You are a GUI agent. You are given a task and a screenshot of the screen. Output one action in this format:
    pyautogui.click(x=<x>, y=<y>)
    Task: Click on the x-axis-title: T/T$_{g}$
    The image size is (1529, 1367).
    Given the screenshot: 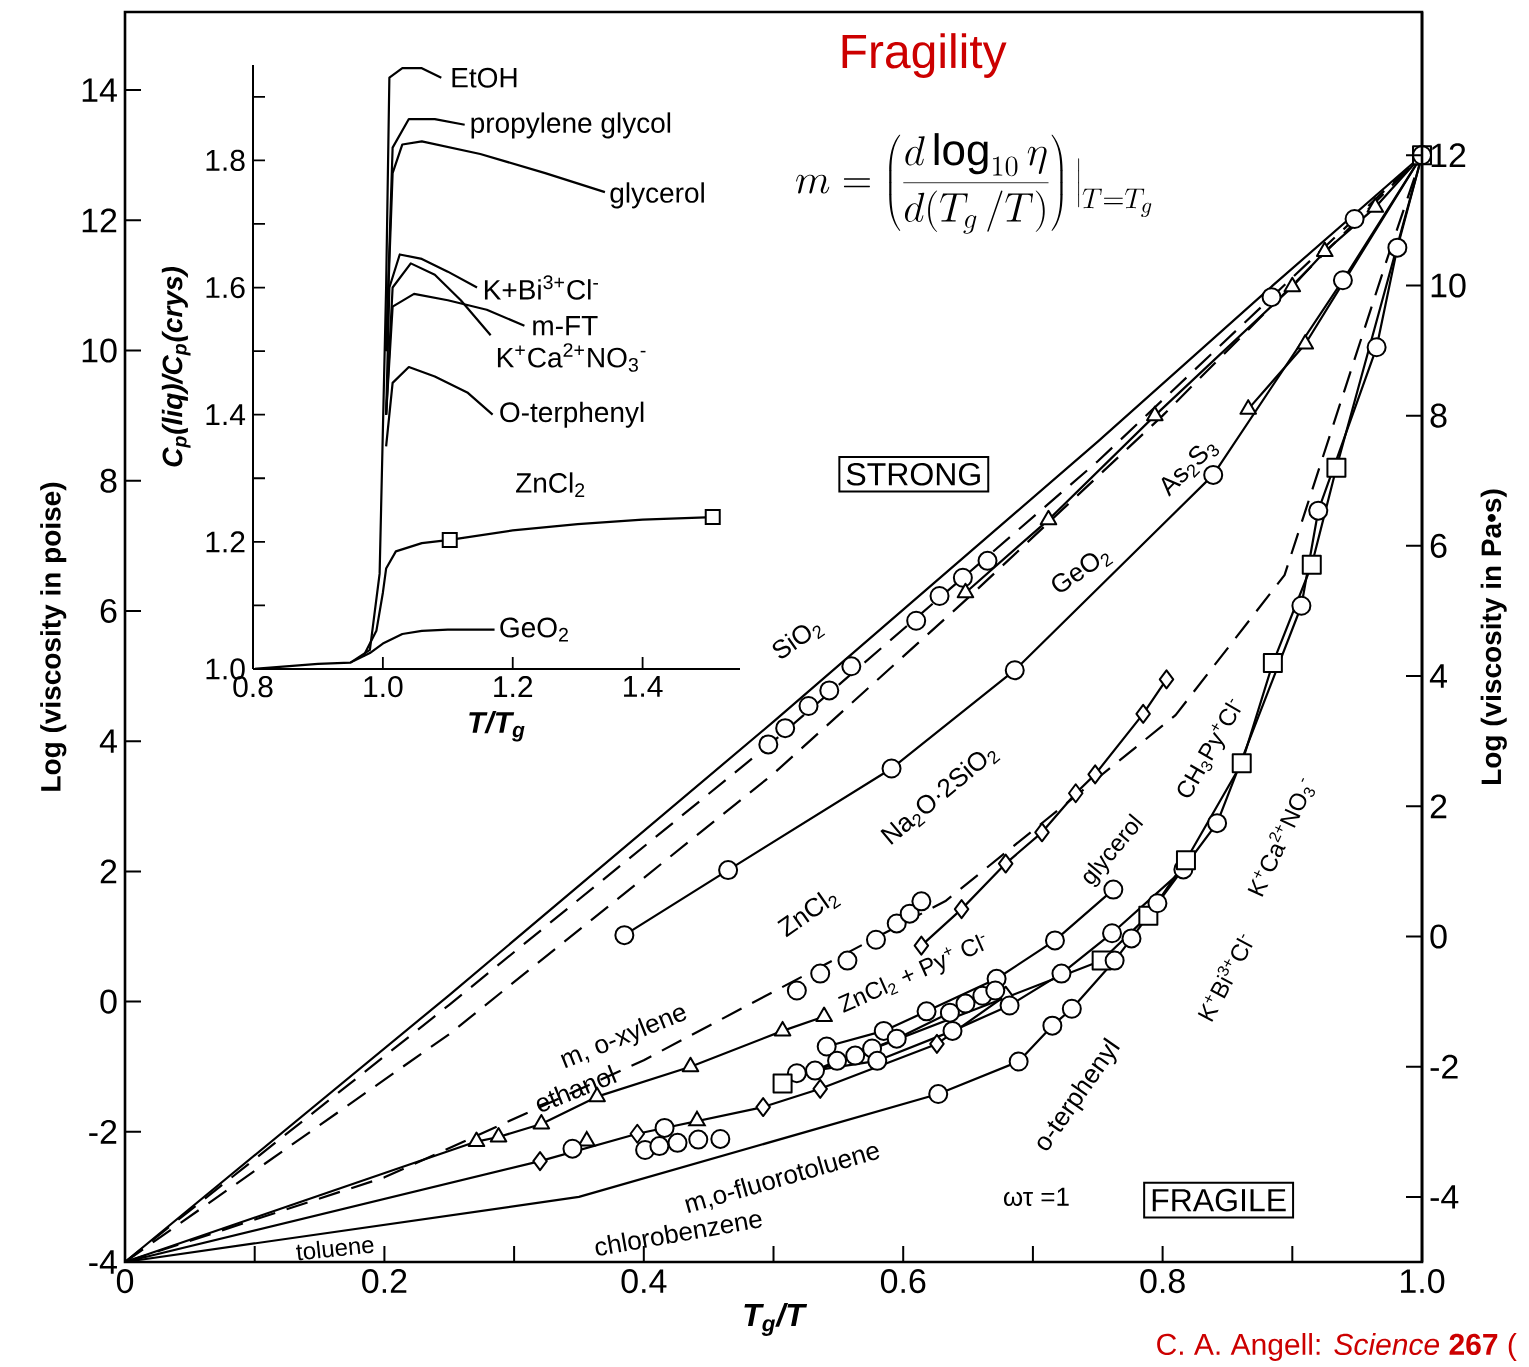 What is the action you would take?
    pyautogui.click(x=497, y=726)
    